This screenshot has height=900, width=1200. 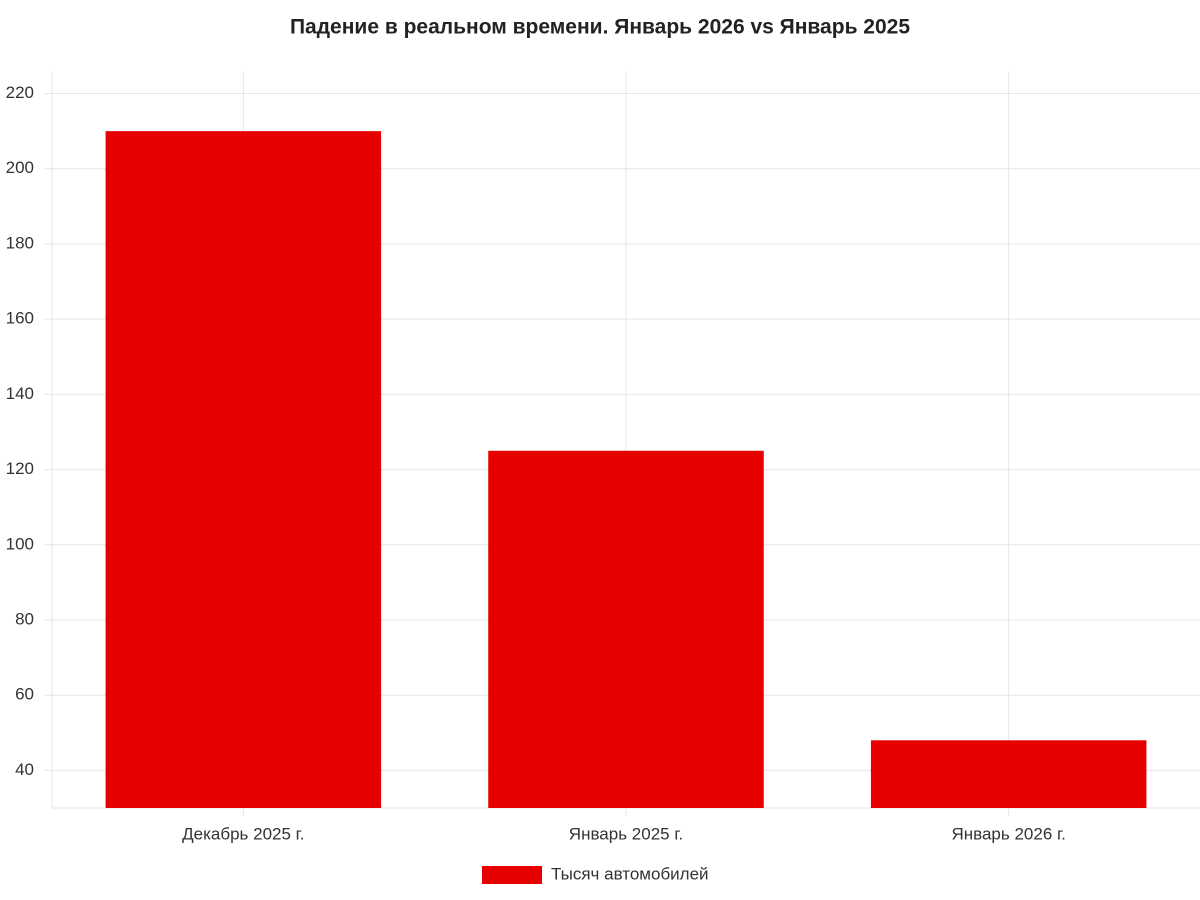 What do you see at coordinates (20, 468) in the screenshot?
I see `y-tick-label: 120` at bounding box center [20, 468].